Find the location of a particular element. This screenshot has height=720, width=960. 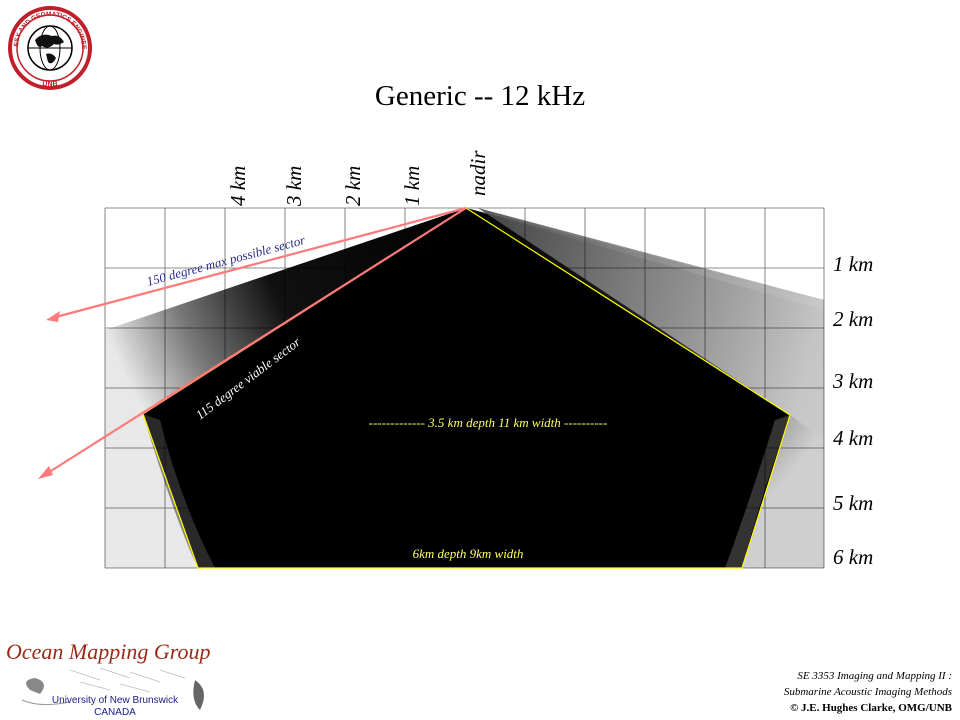

ocean-mapping-fish-graphic is located at coordinates (115, 690).